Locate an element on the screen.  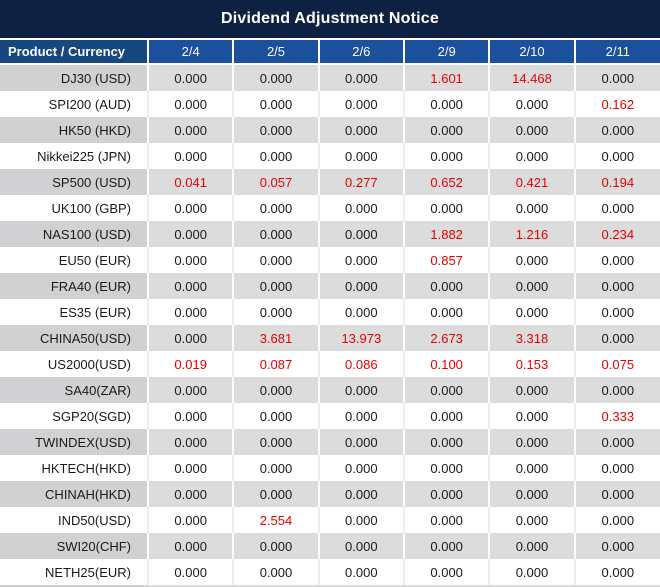
dividend-value: 3.681 is located at coordinates (275, 338).